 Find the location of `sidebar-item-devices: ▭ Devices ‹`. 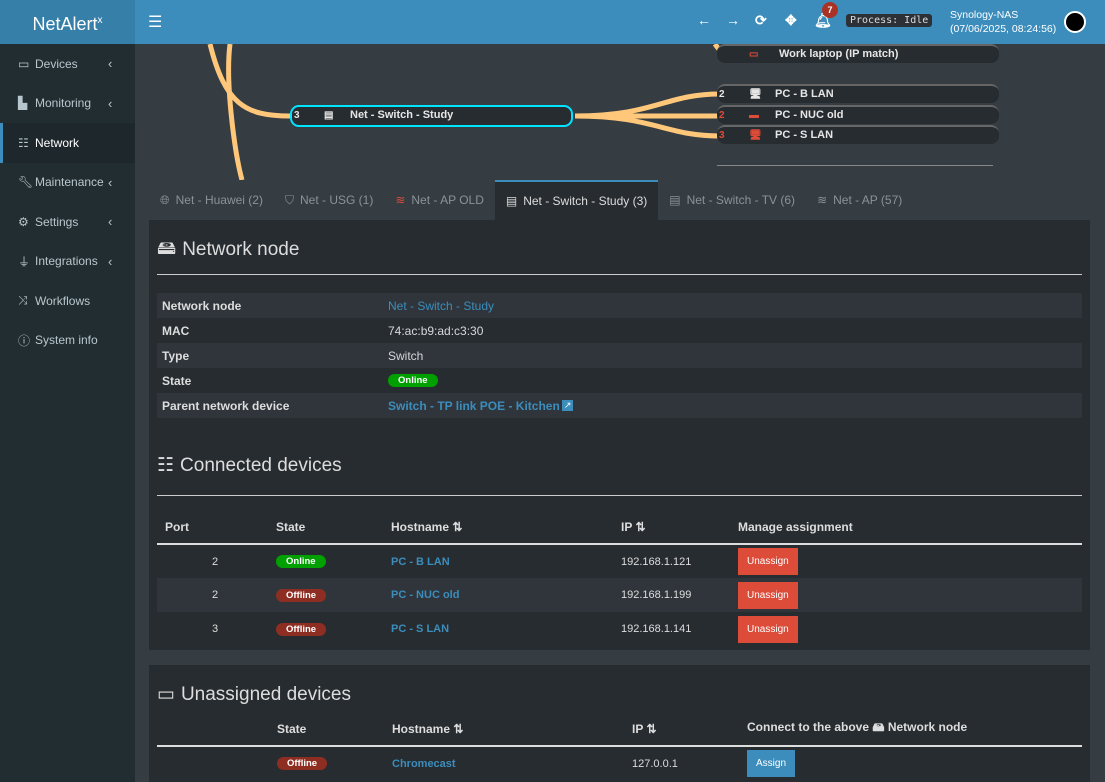

sidebar-item-devices: ▭ Devices ‹ is located at coordinates (67, 64).